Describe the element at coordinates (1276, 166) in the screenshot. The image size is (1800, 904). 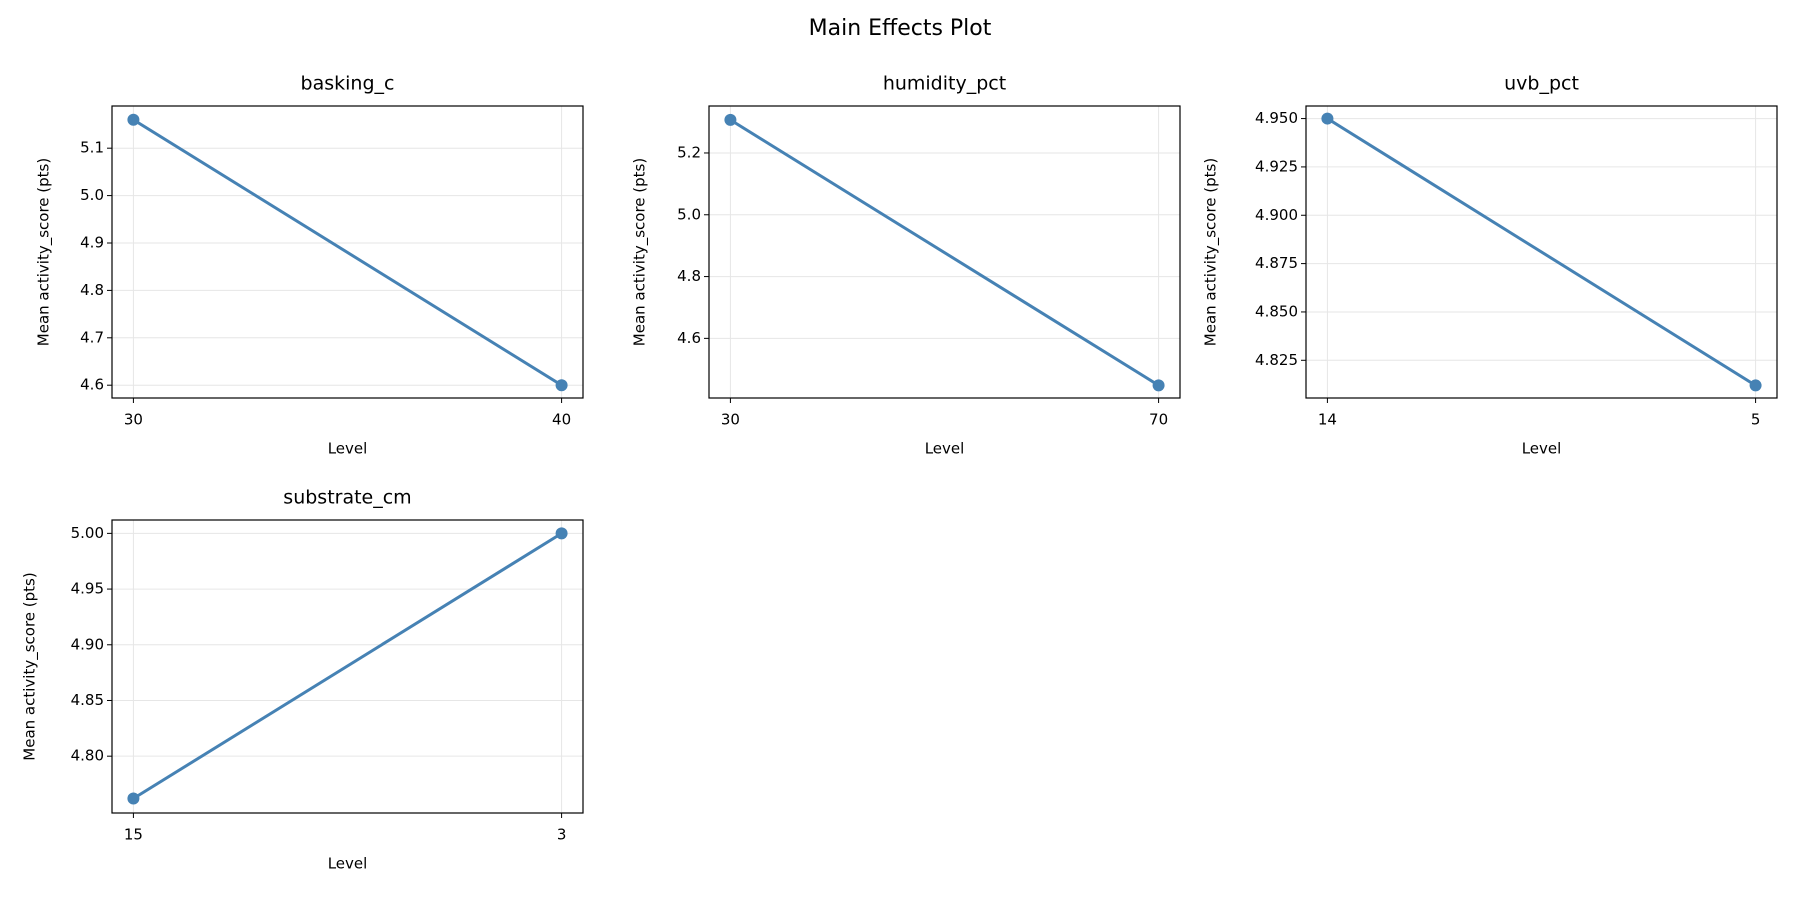
I see `y-tick-label: 4.925` at that location.